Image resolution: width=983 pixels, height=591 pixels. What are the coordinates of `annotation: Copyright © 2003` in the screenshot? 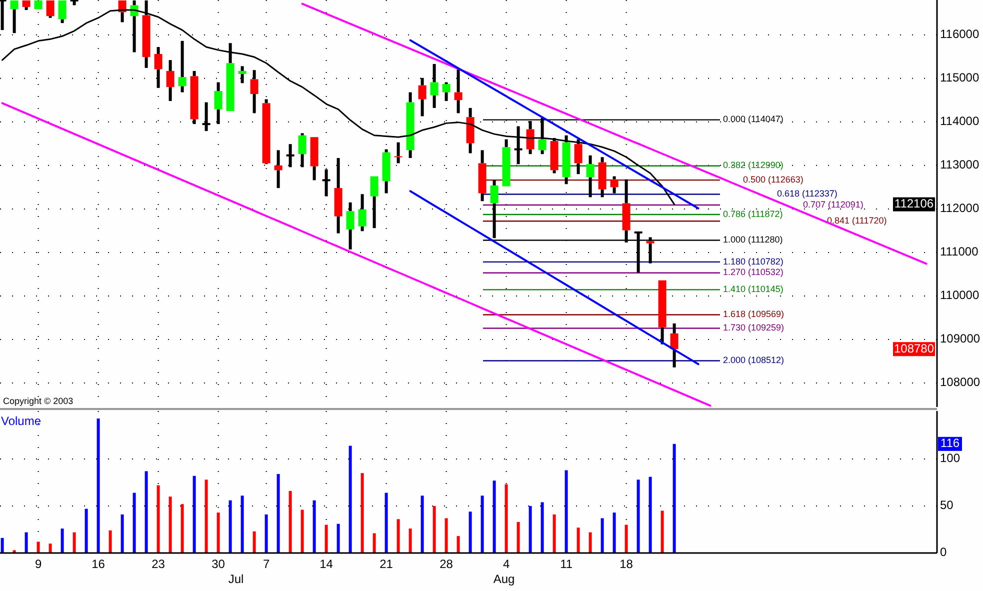 It's located at (38, 401).